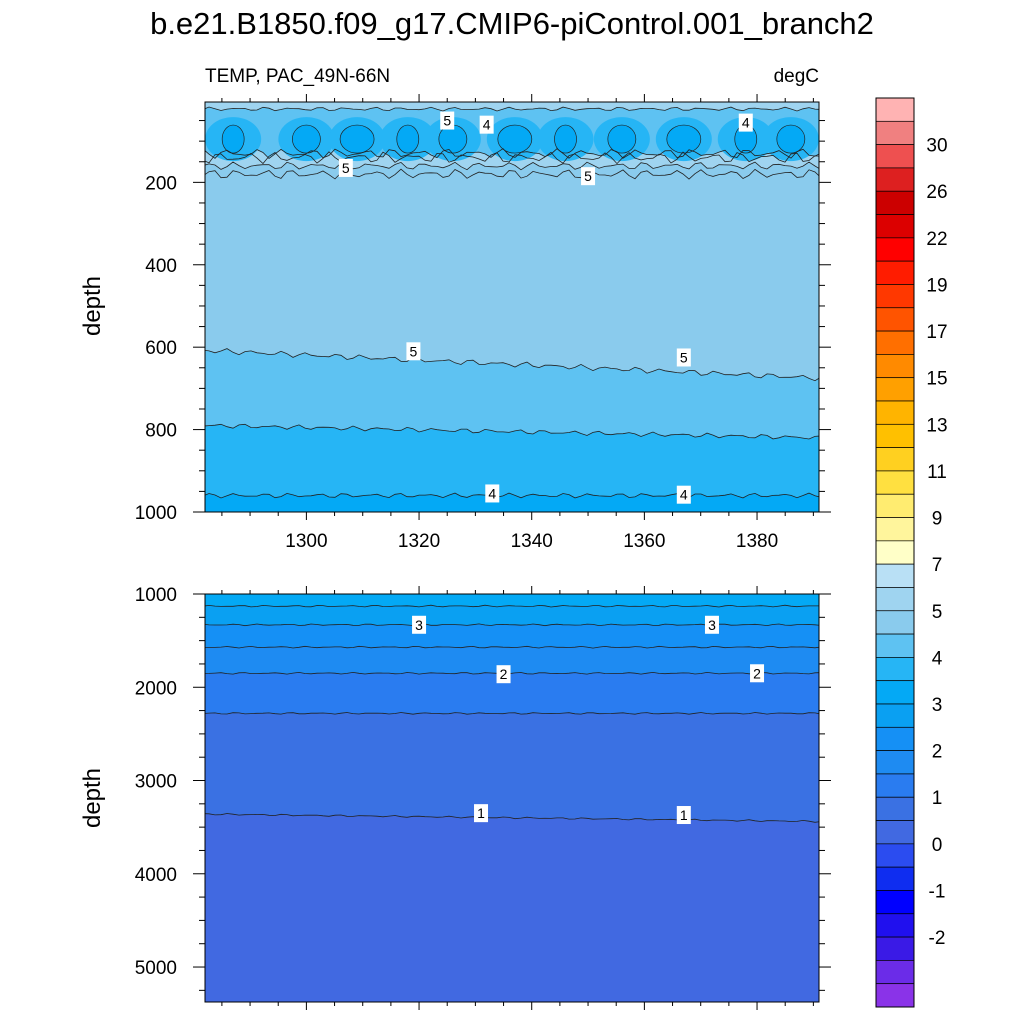 The width and height of the screenshot is (1024, 1024). Describe the element at coordinates (936, 239) in the screenshot. I see `colorbar-label: 22` at that location.